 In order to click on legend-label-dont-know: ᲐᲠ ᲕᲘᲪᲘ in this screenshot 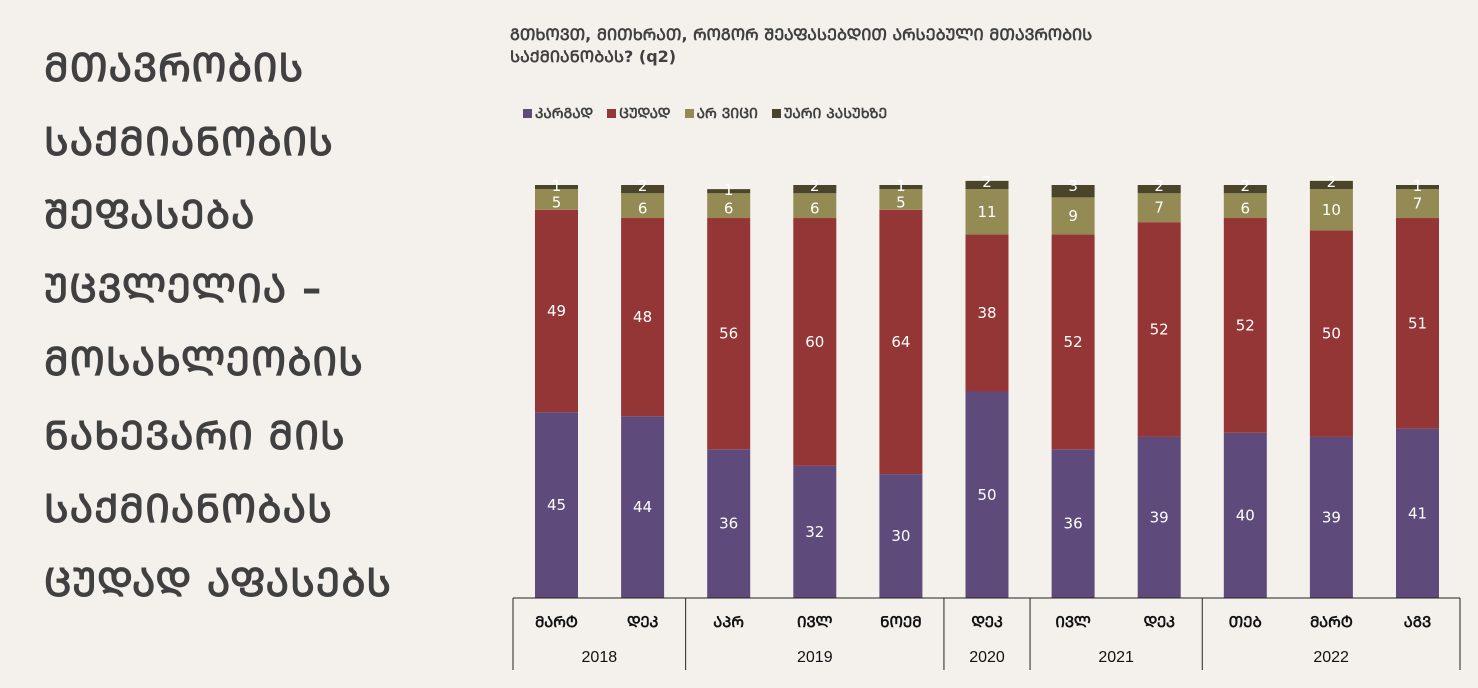, I will do `click(727, 114)`.